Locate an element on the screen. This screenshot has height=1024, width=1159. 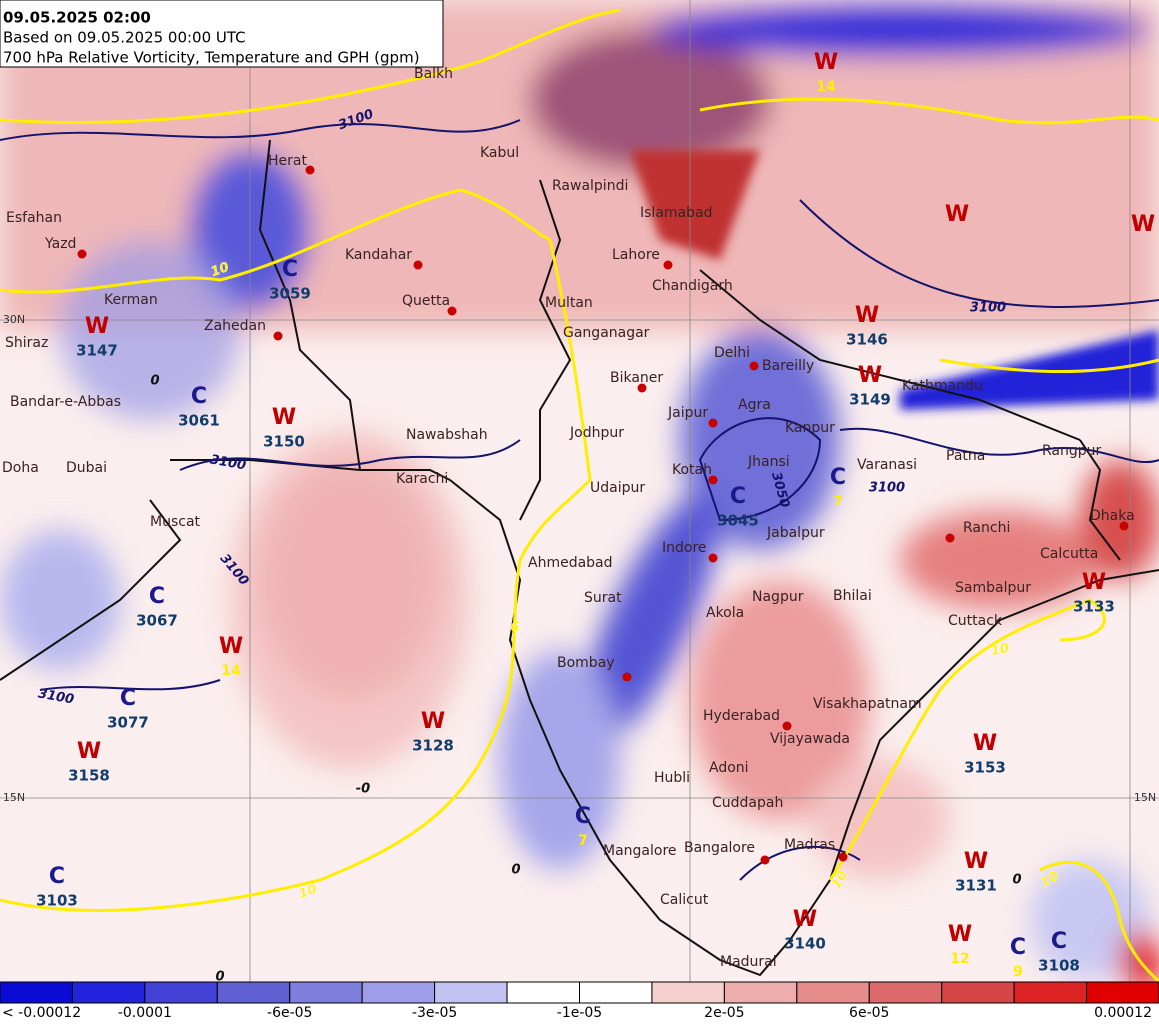
colorbar-label: -0.0001 is located at coordinates (145, 1013).